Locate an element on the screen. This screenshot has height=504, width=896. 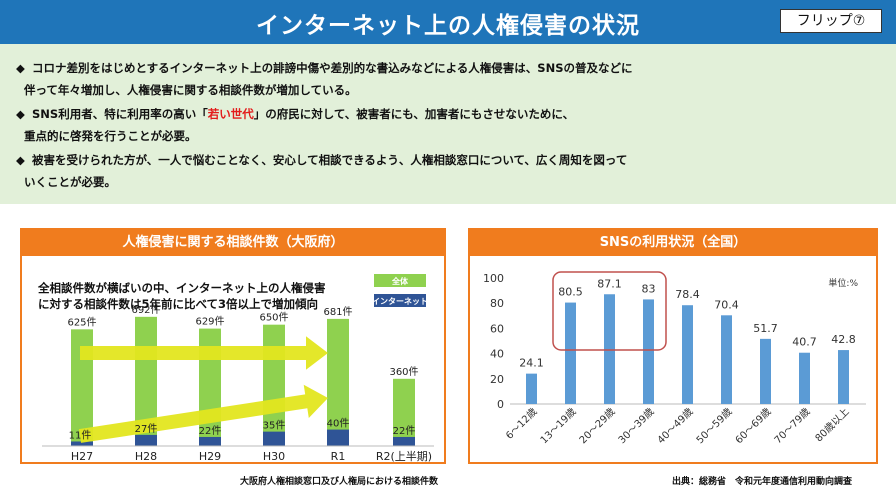
bullet-2-pre: SNS利用者、特に利用率の高い「 is located at coordinates (120, 114).